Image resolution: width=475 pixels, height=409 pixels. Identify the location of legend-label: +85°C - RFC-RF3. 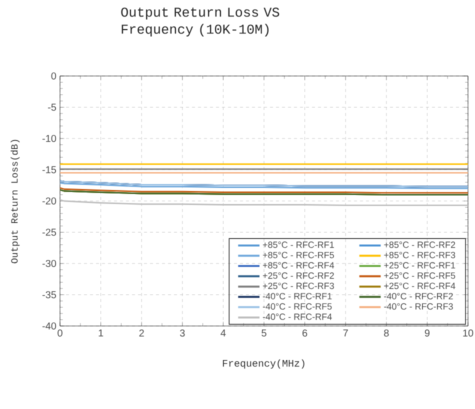
(420, 255).